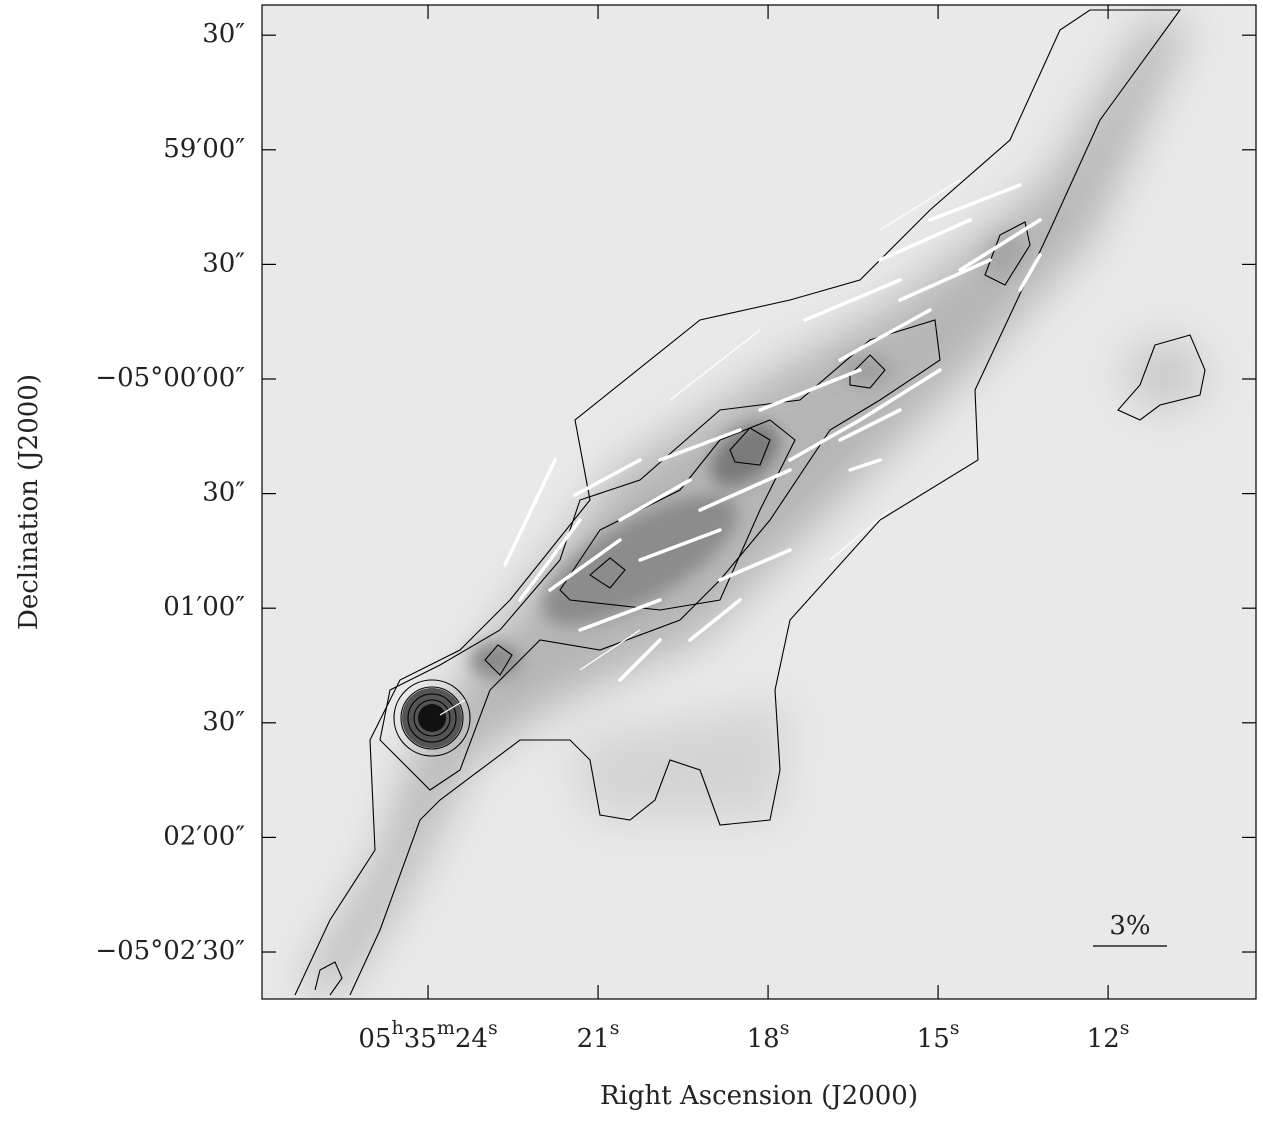  Describe the element at coordinates (29, 502) in the screenshot. I see `y-axis-label: Declination (J2000)` at that location.